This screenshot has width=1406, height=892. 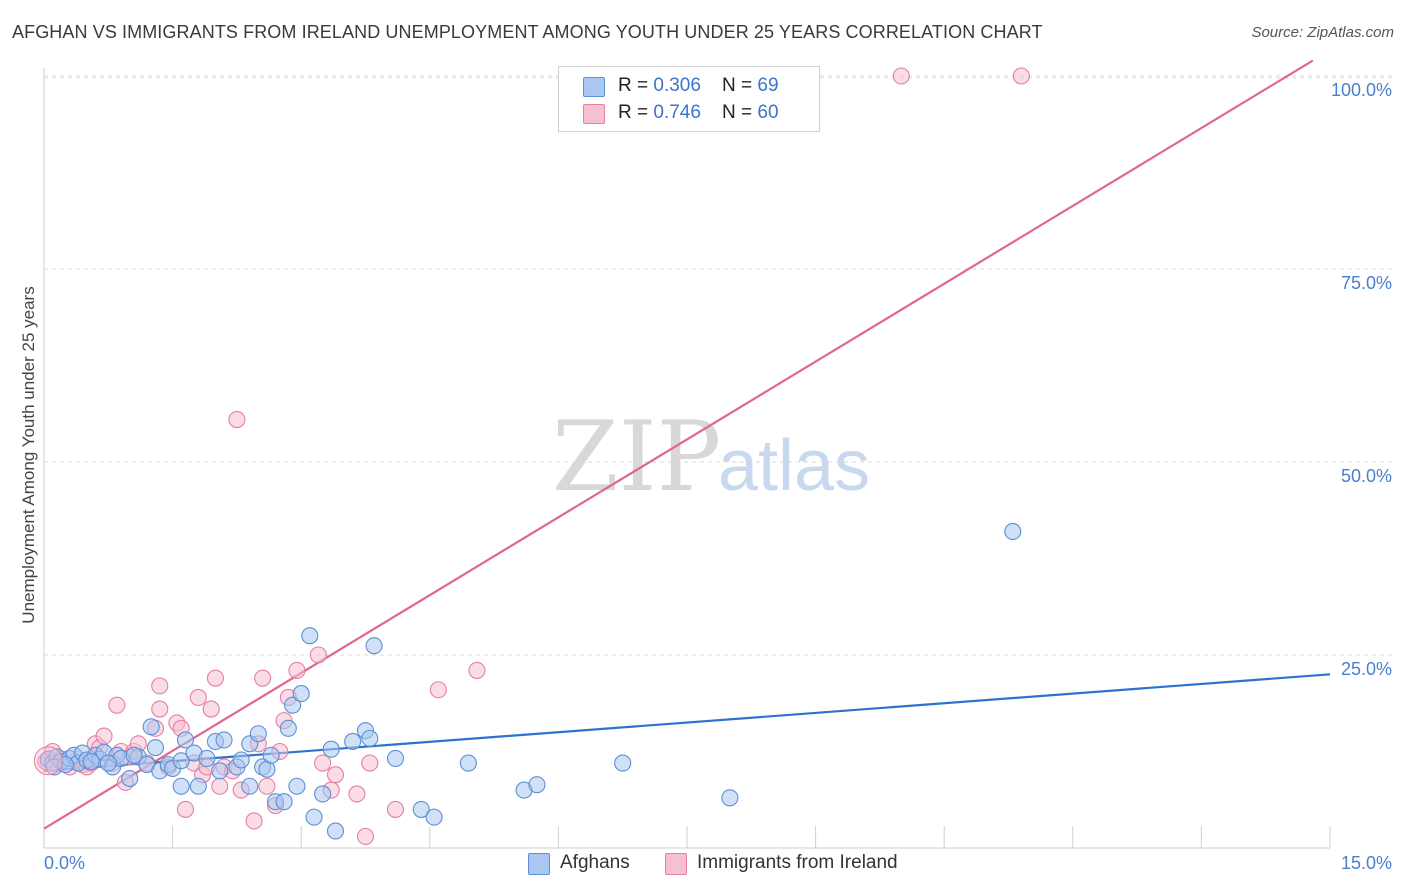 I want to click on afghans-n-label: N =, so click(x=740, y=85).